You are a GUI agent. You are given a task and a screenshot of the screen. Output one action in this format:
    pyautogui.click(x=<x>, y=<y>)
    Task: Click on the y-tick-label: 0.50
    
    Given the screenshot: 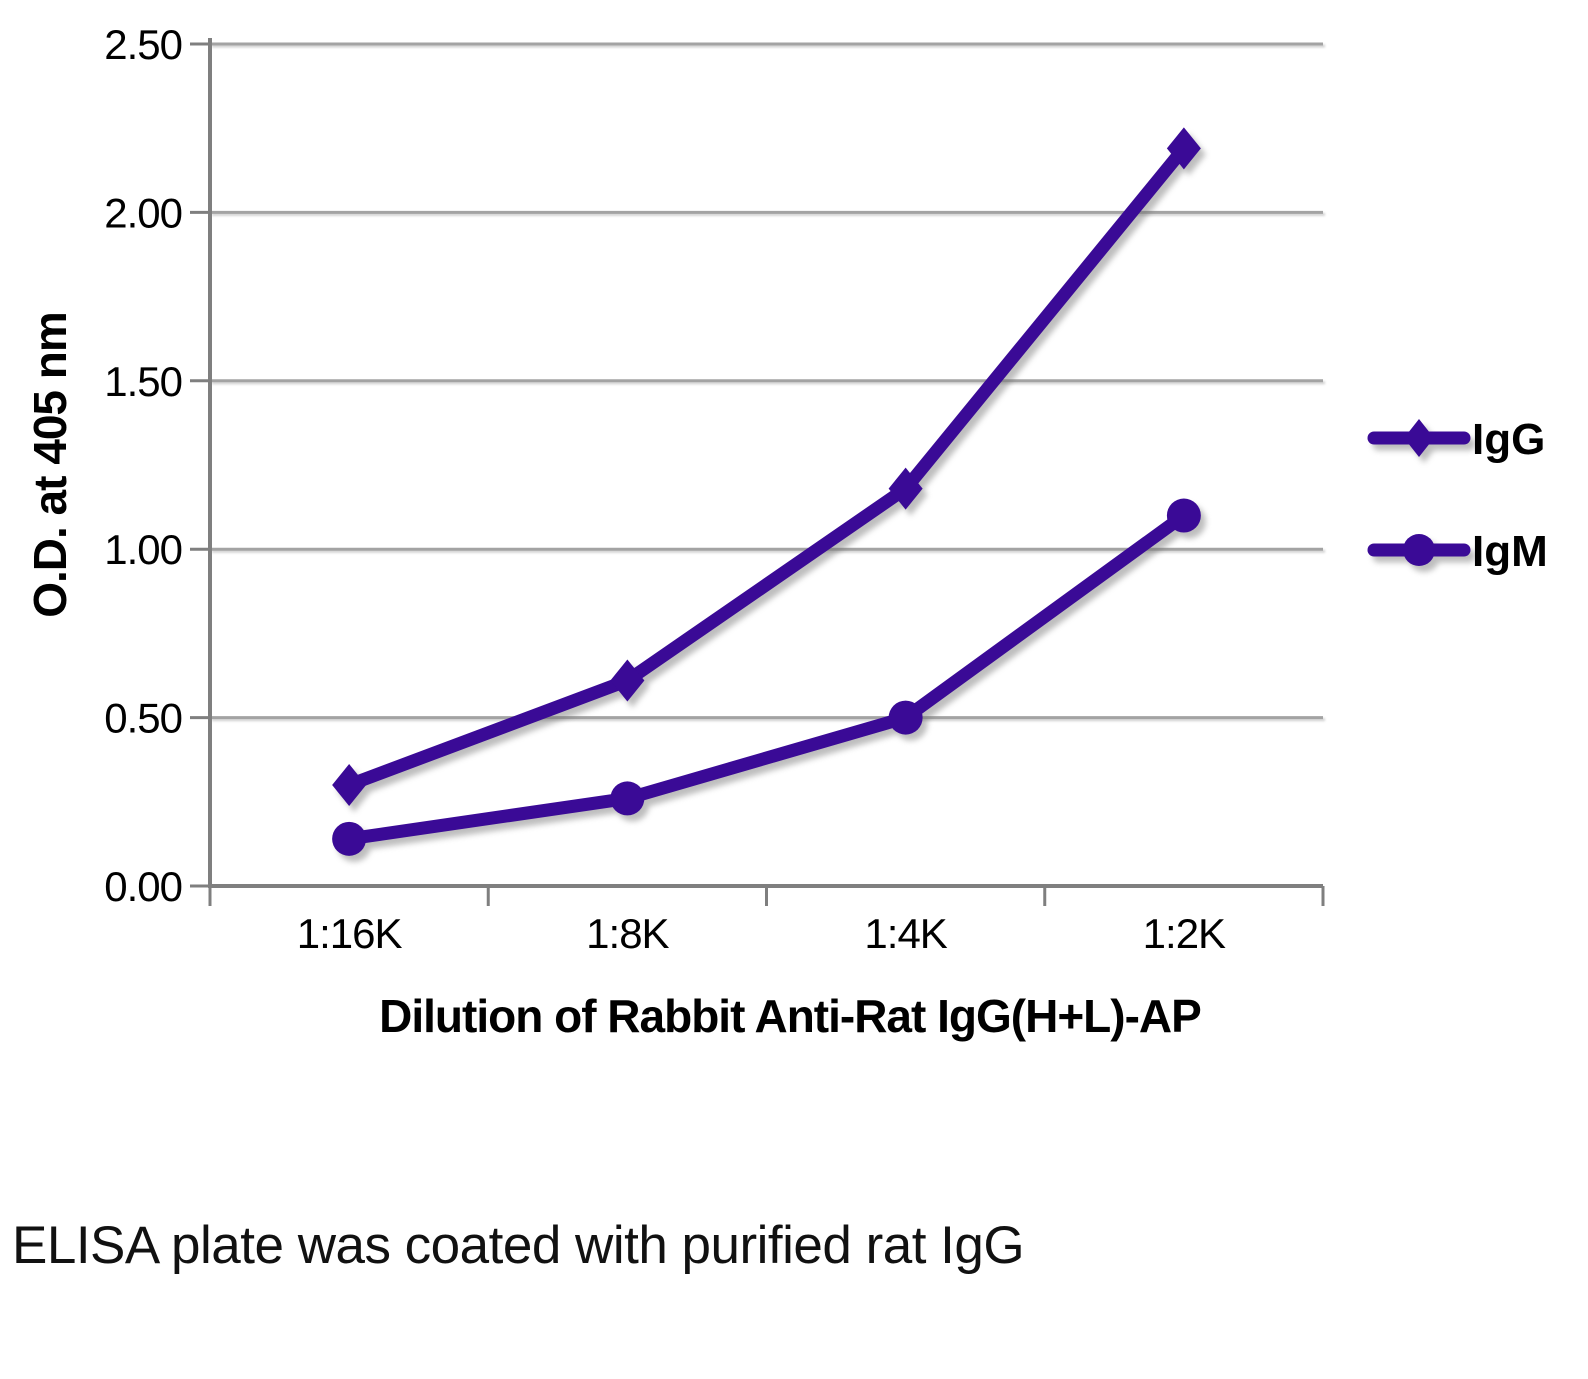 What is the action you would take?
    pyautogui.click(x=143, y=718)
    